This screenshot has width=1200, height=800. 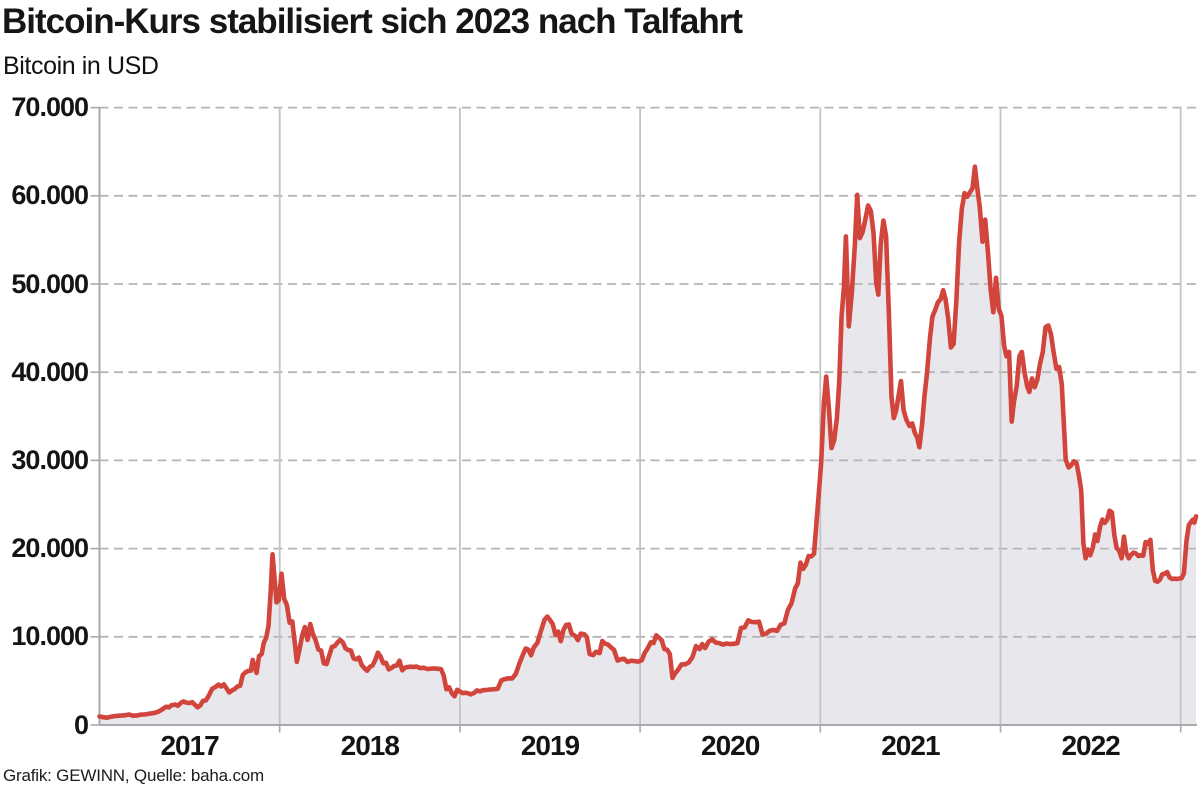 What do you see at coordinates (133, 775) in the screenshot?
I see `source-credit: Grafik: GEWINN, Quelle: baha.com` at bounding box center [133, 775].